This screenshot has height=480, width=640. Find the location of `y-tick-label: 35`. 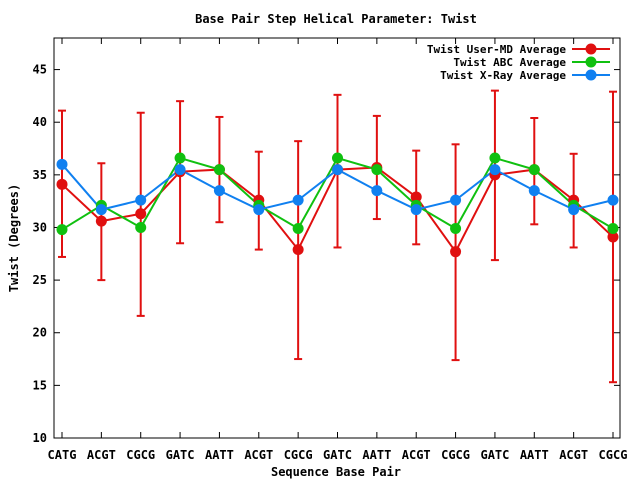

y-tick-label: 35 is located at coordinates (40, 175).